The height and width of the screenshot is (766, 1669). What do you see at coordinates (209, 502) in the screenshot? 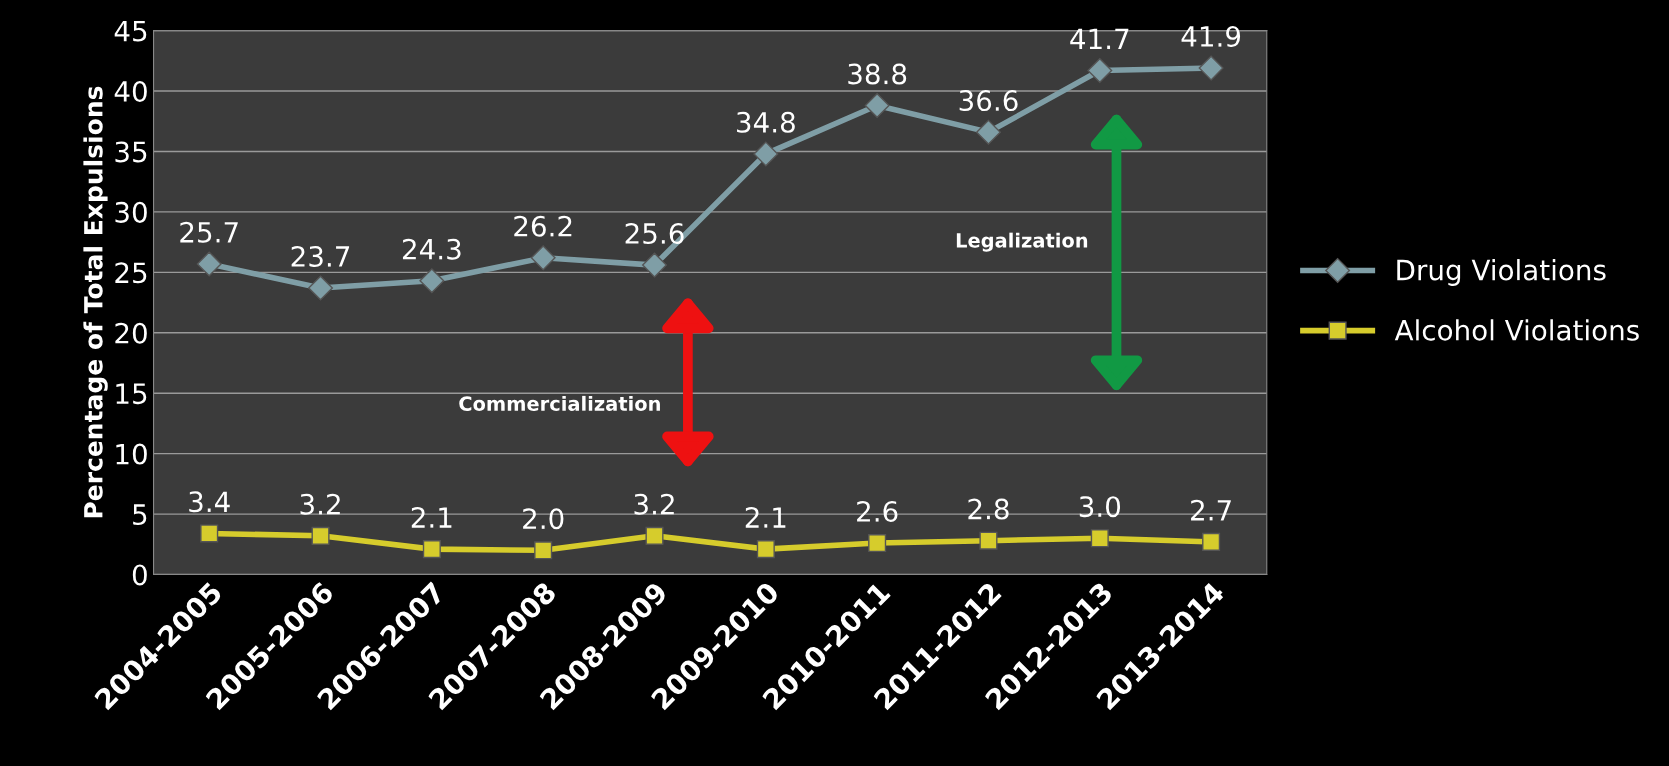
I see `data-label: 3.4` at bounding box center [209, 502].